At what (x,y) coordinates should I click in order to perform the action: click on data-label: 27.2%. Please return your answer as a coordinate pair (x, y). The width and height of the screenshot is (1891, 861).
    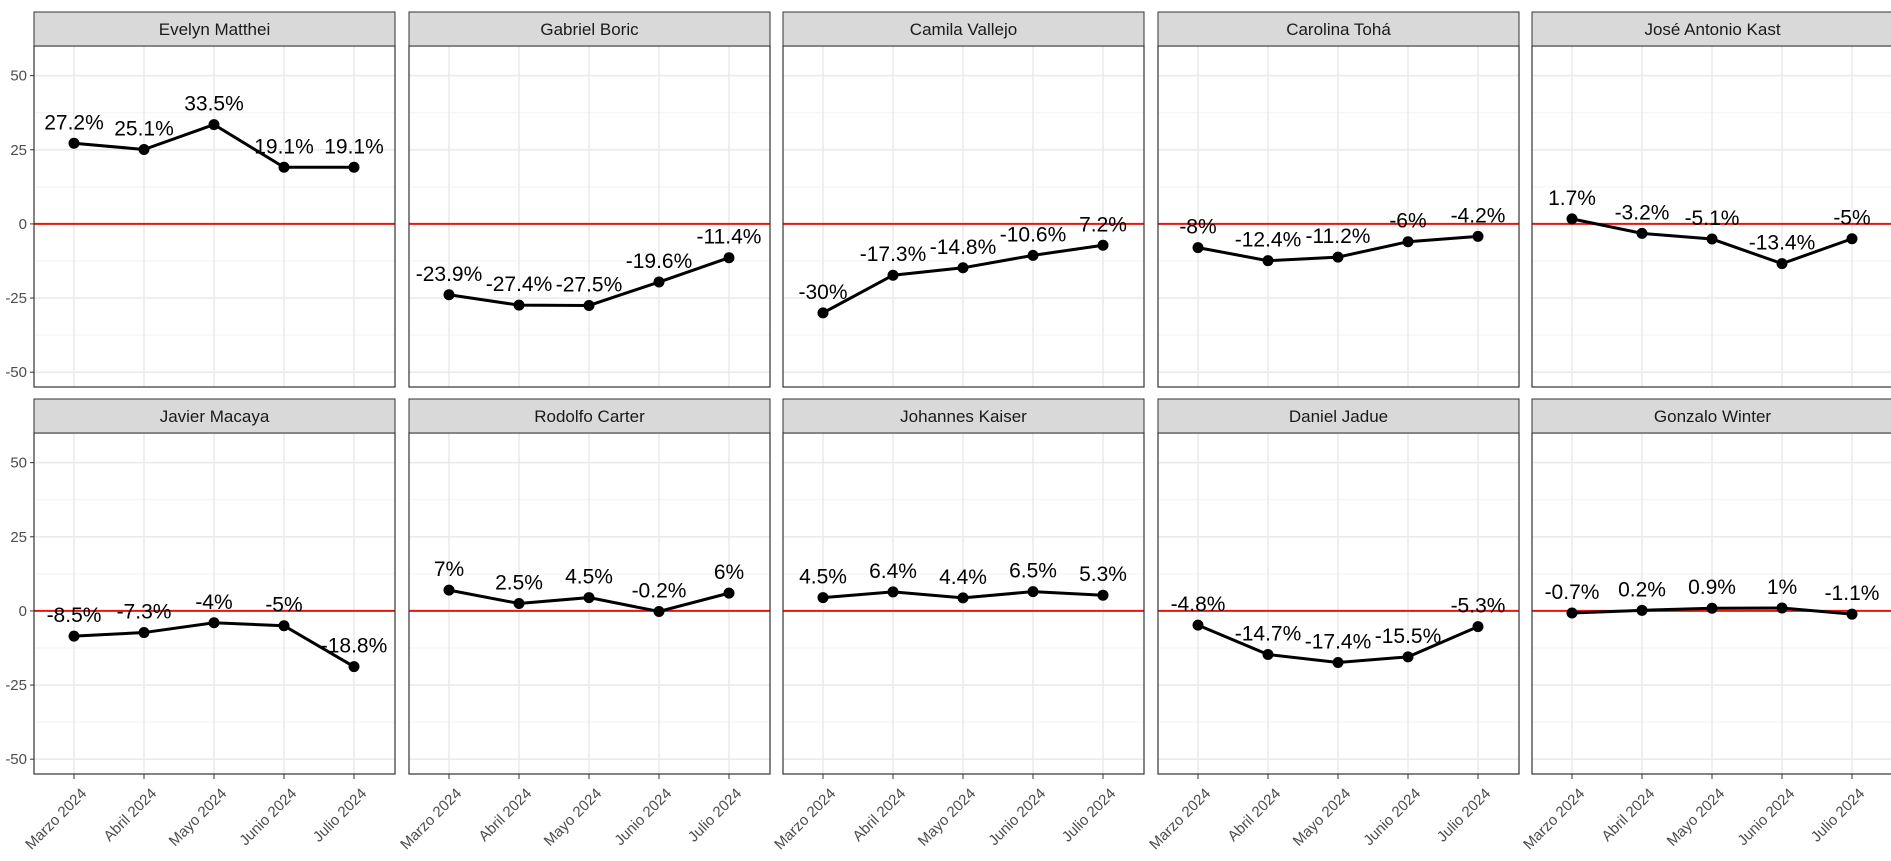
    Looking at the image, I should click on (74, 122).